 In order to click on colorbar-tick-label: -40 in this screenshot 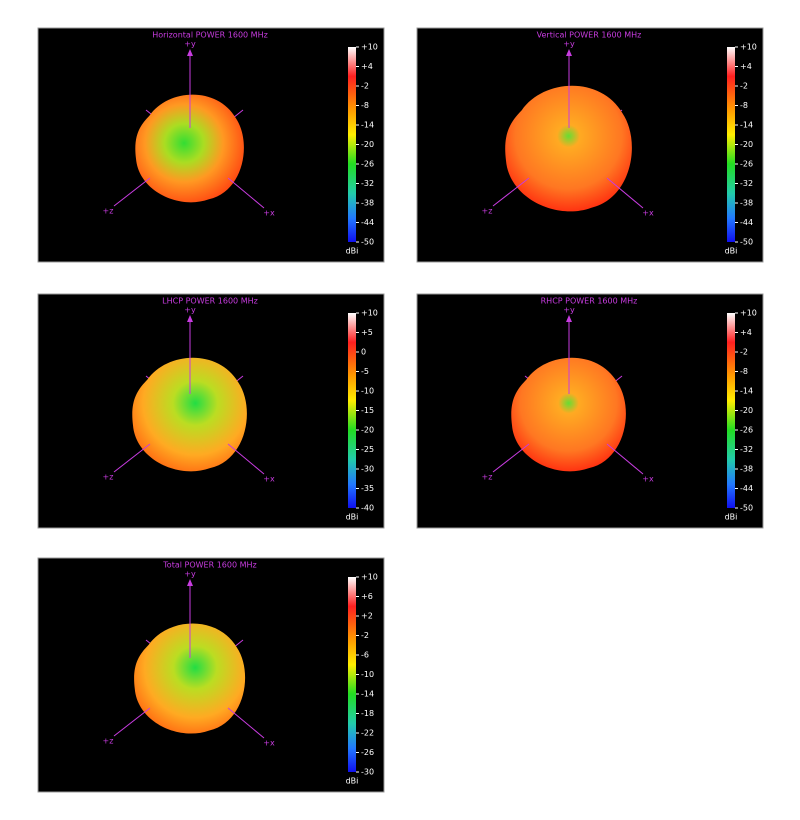, I will do `click(367, 508)`.